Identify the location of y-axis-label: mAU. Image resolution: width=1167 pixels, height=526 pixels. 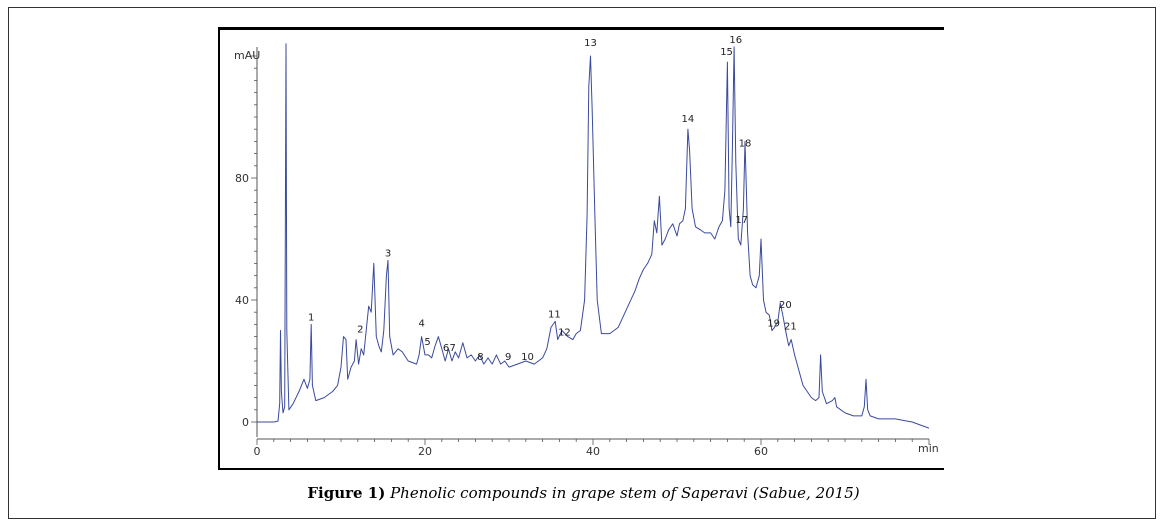
(247, 55).